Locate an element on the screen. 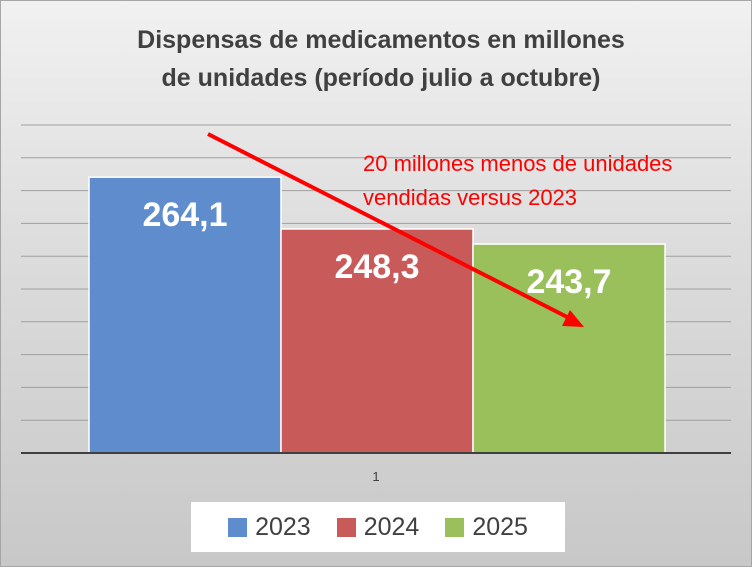  bar-2024 is located at coordinates (377, 341).